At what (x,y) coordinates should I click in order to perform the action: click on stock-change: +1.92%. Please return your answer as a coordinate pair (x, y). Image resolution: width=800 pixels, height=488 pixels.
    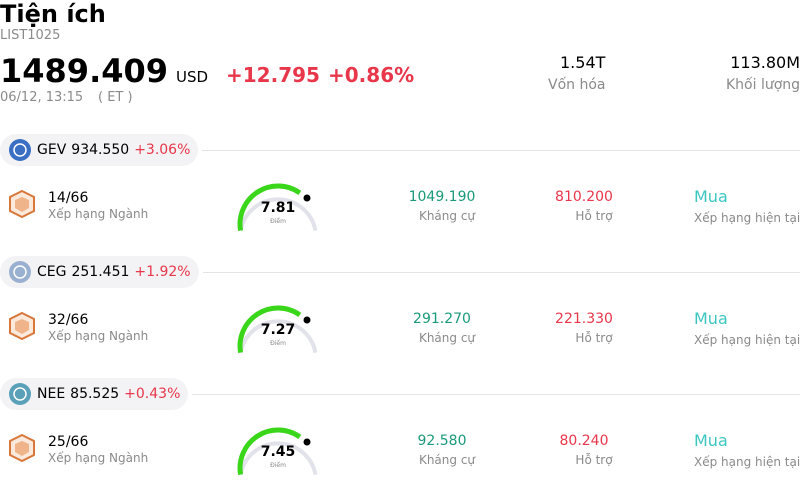
    Looking at the image, I should click on (162, 272).